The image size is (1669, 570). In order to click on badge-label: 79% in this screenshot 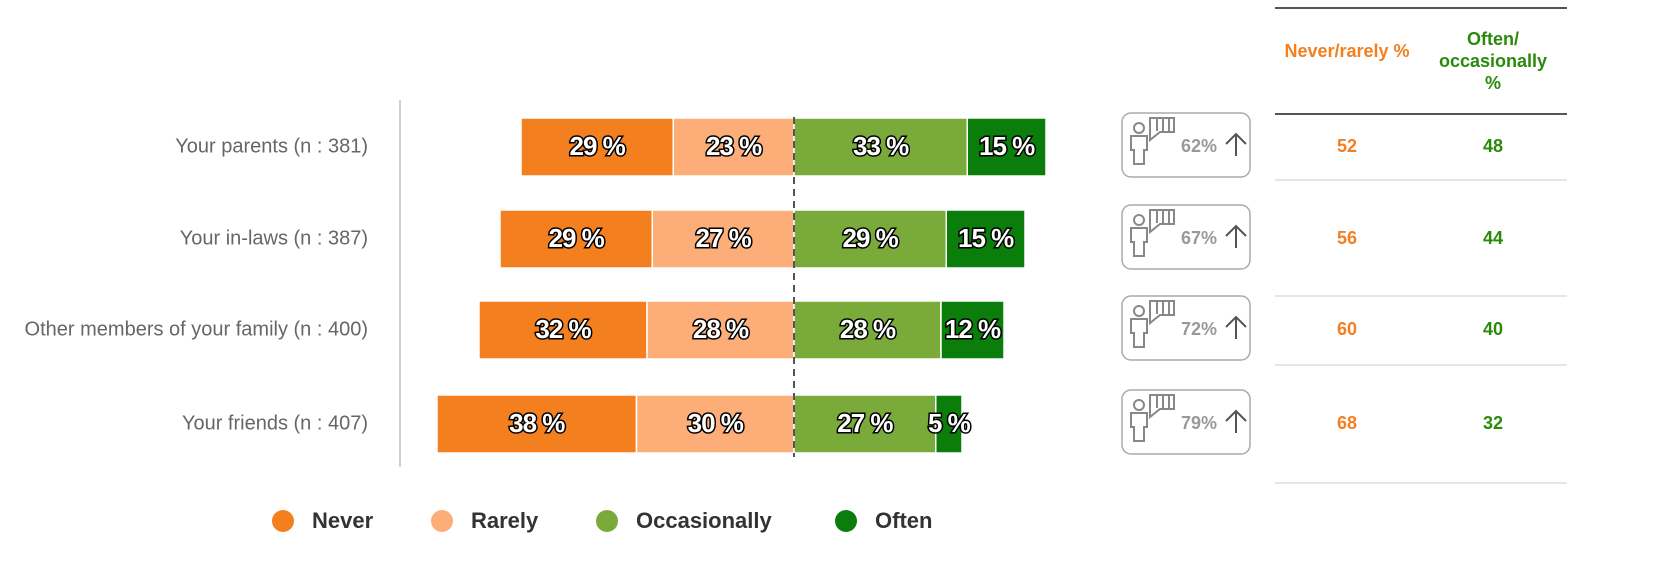, I will do `click(1199, 423)`.